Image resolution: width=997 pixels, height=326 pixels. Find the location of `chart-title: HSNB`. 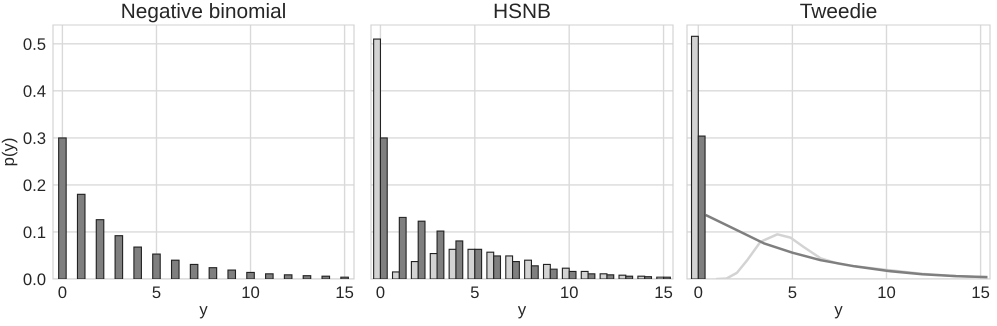

chart-title: HSNB is located at coordinates (522, 11).